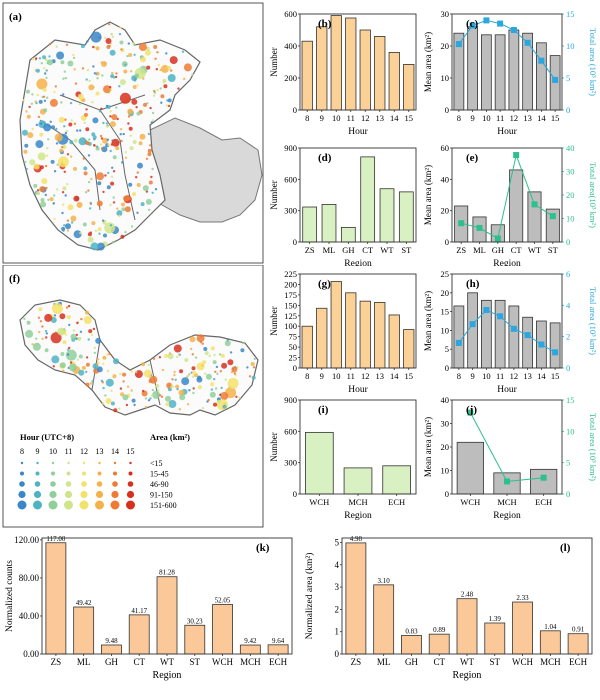  Describe the element at coordinates (29, 616) in the screenshot. I see `y-tick-label: 40.00` at that location.